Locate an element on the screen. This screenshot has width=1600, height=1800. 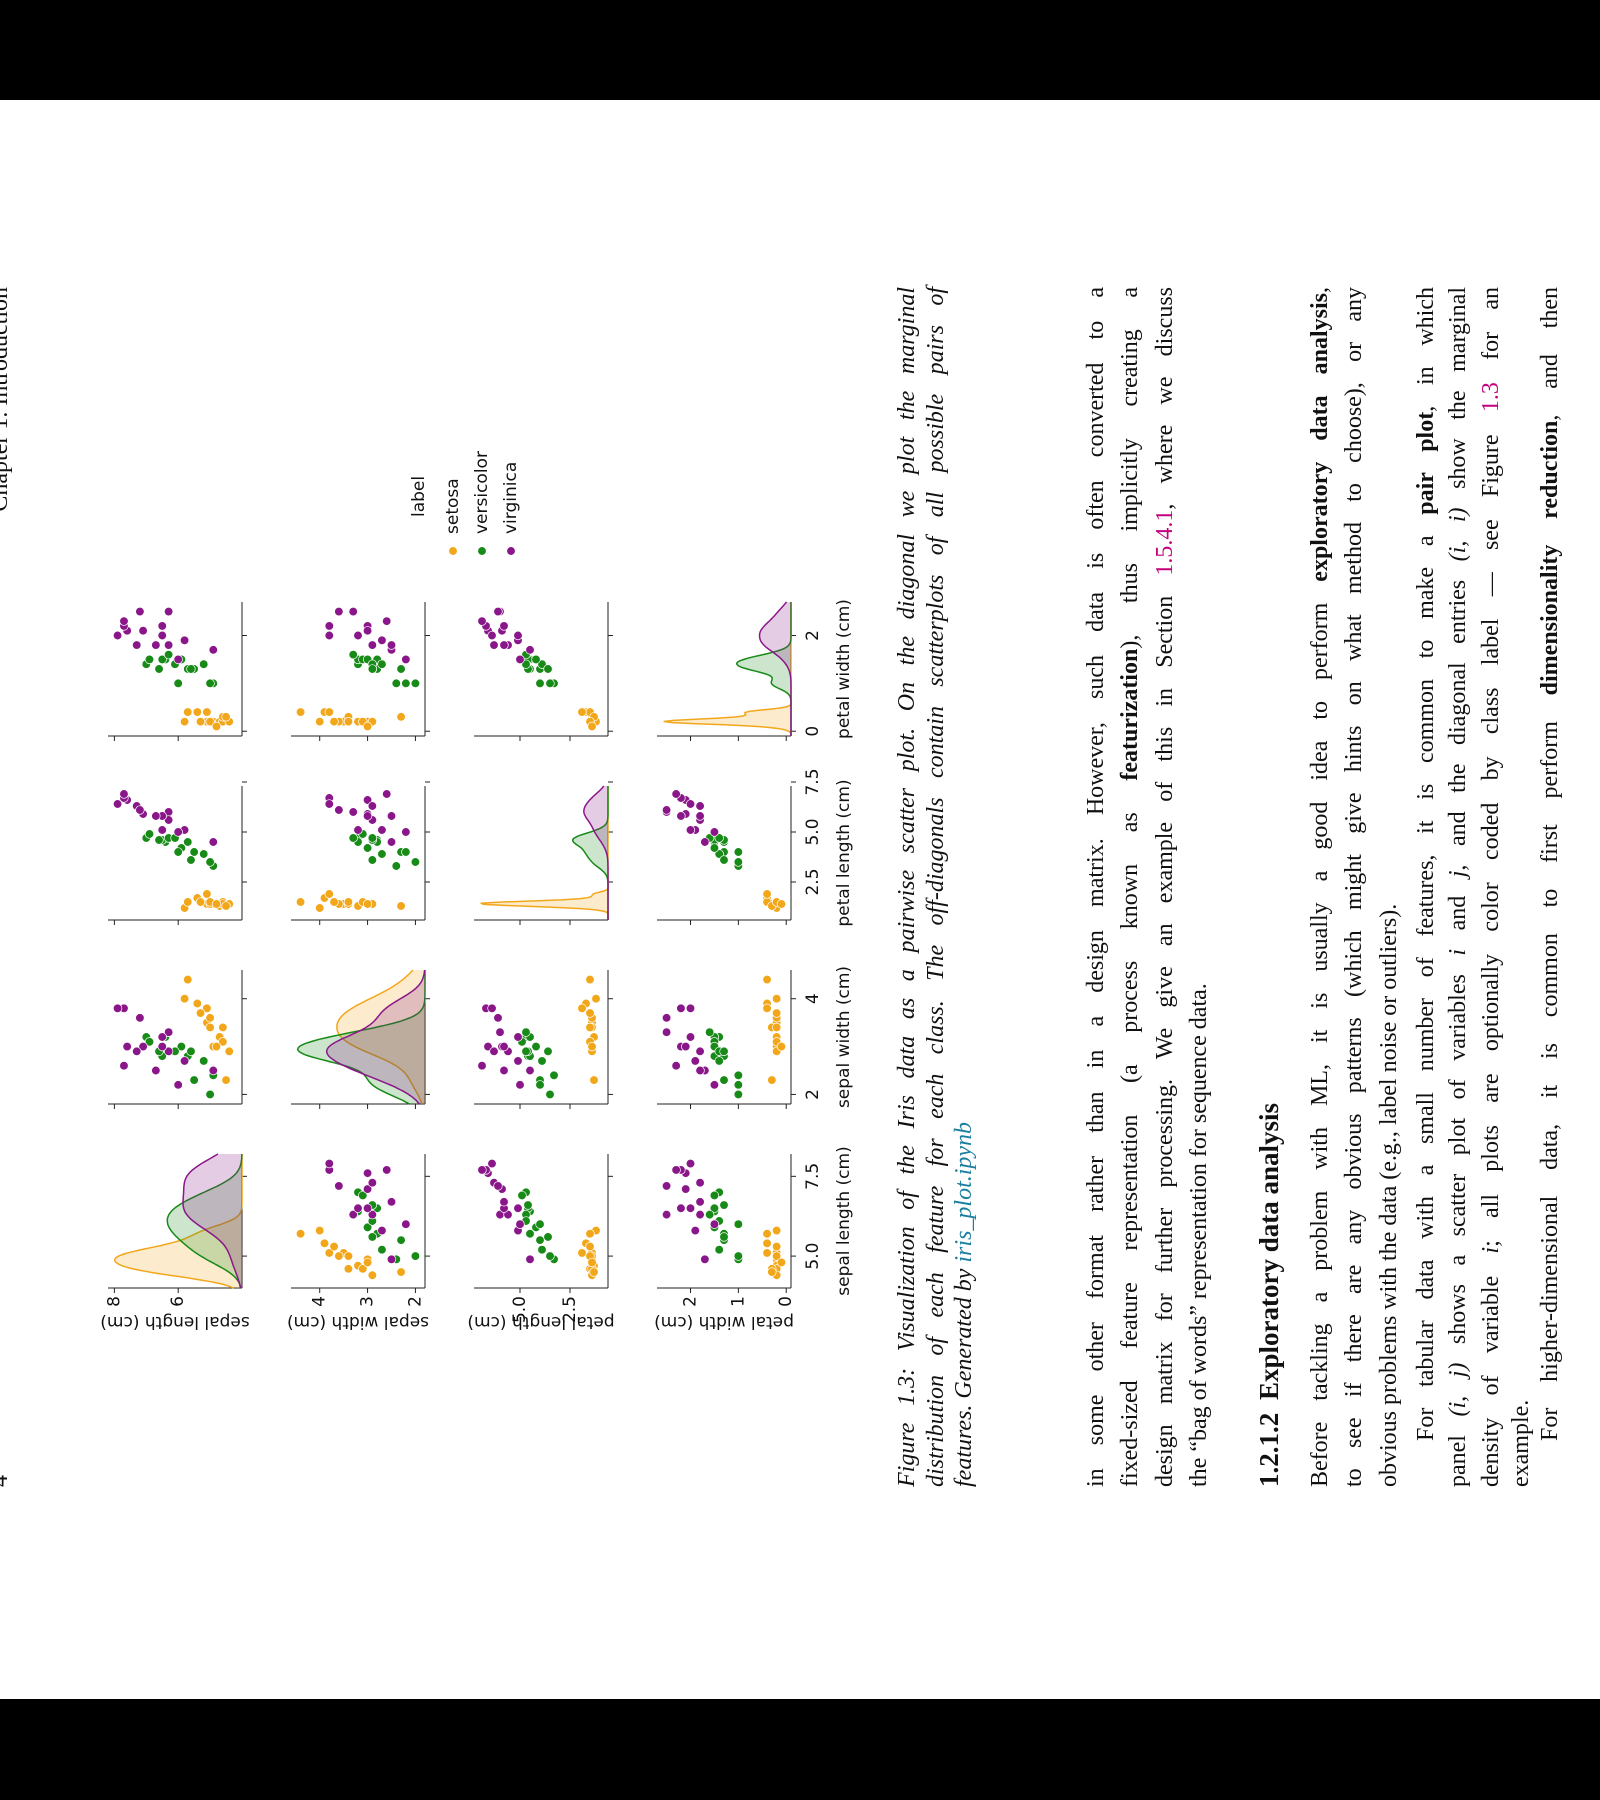
ref-text: 1.3 is located at coordinates (1491, 397).